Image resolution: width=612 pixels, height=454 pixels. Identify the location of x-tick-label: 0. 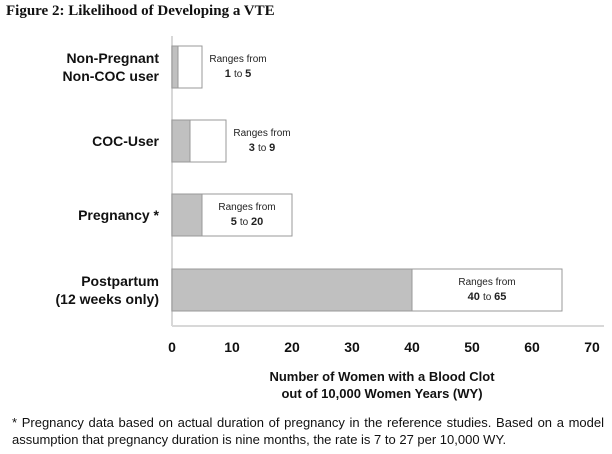
(172, 347).